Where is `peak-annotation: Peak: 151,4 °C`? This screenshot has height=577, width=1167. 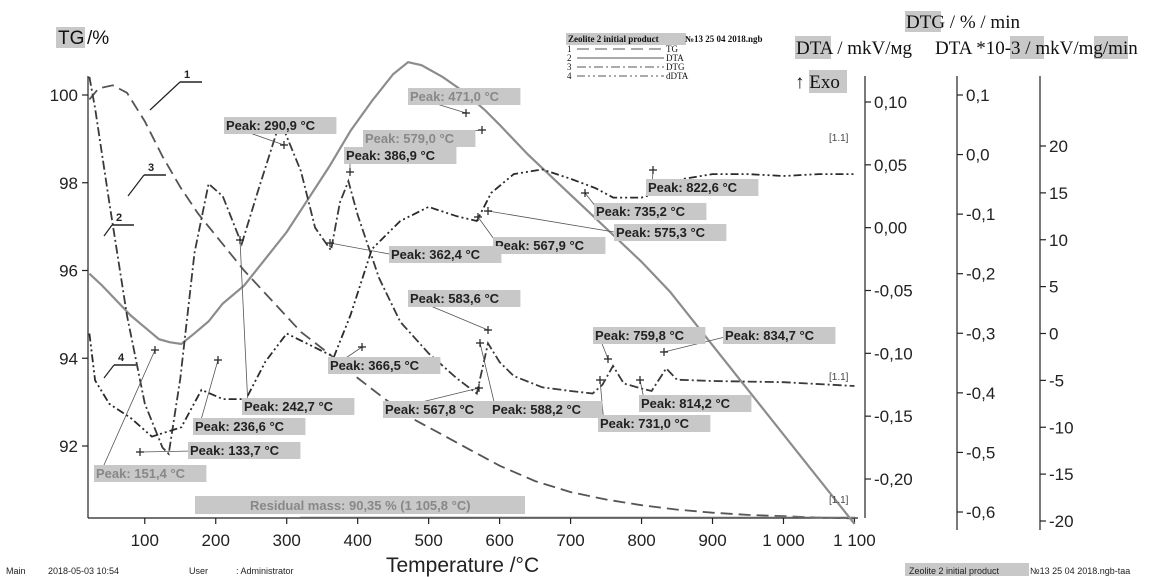 peak-annotation: Peak: 151,4 °C is located at coordinates (141, 473).